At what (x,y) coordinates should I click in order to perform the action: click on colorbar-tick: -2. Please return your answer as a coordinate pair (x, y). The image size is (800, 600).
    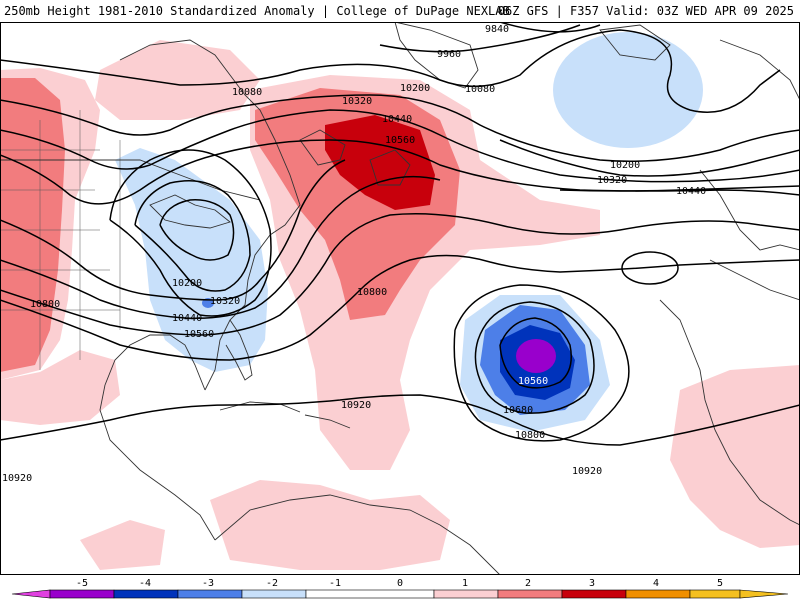
    Looking at the image, I should click on (272, 583).